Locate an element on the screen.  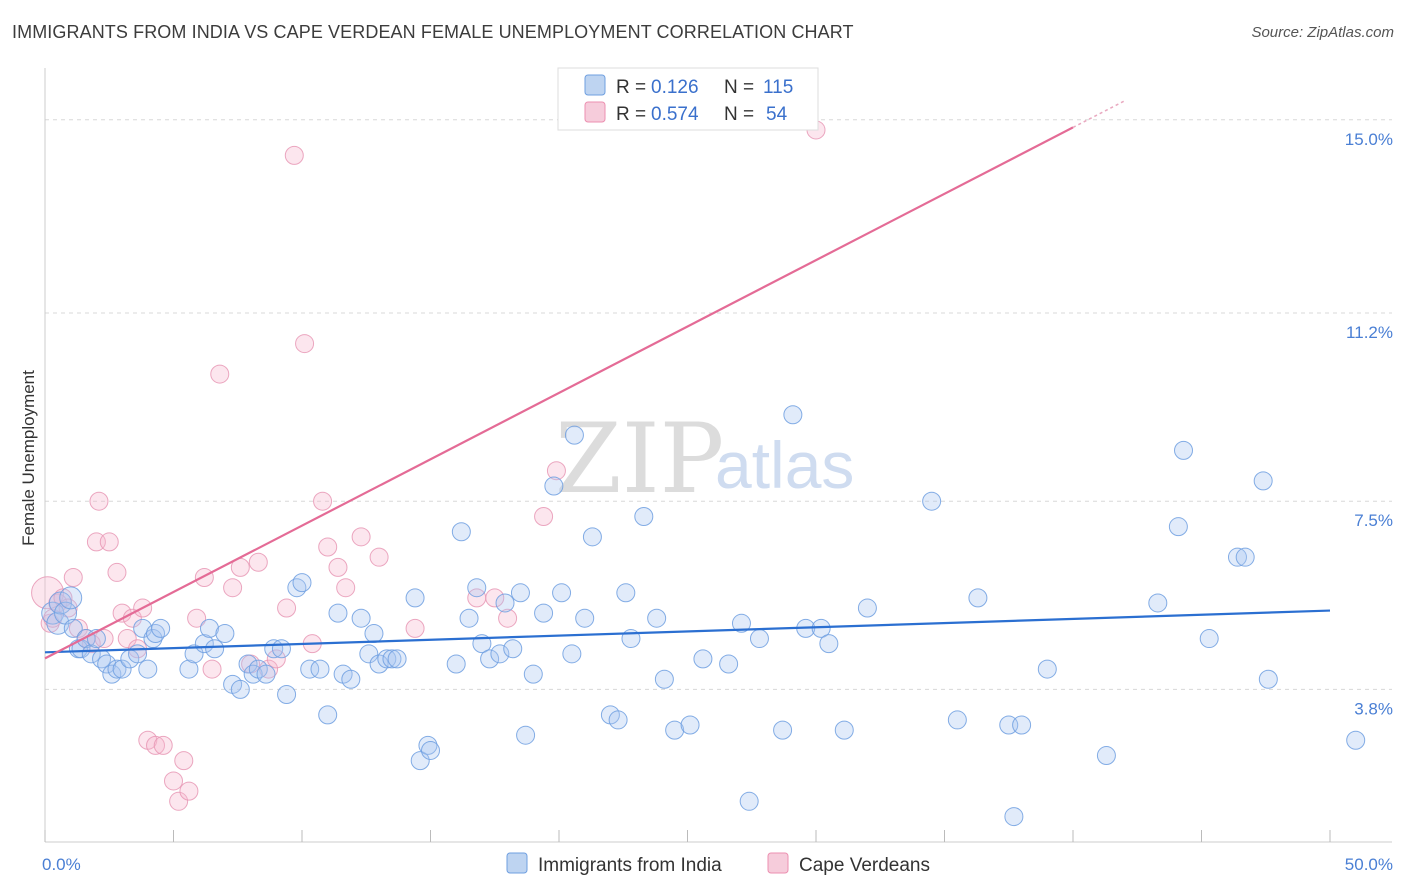
legend-swatch-blue is located at coordinates (595, 85).